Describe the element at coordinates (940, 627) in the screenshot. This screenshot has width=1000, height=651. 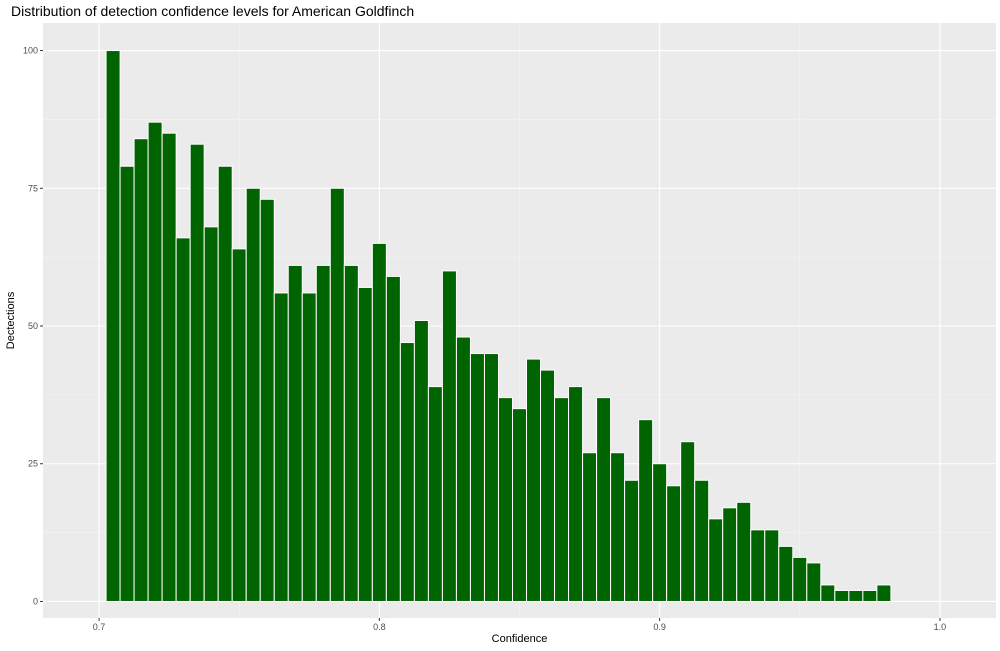
I see `x-tick-label: 1.0` at that location.